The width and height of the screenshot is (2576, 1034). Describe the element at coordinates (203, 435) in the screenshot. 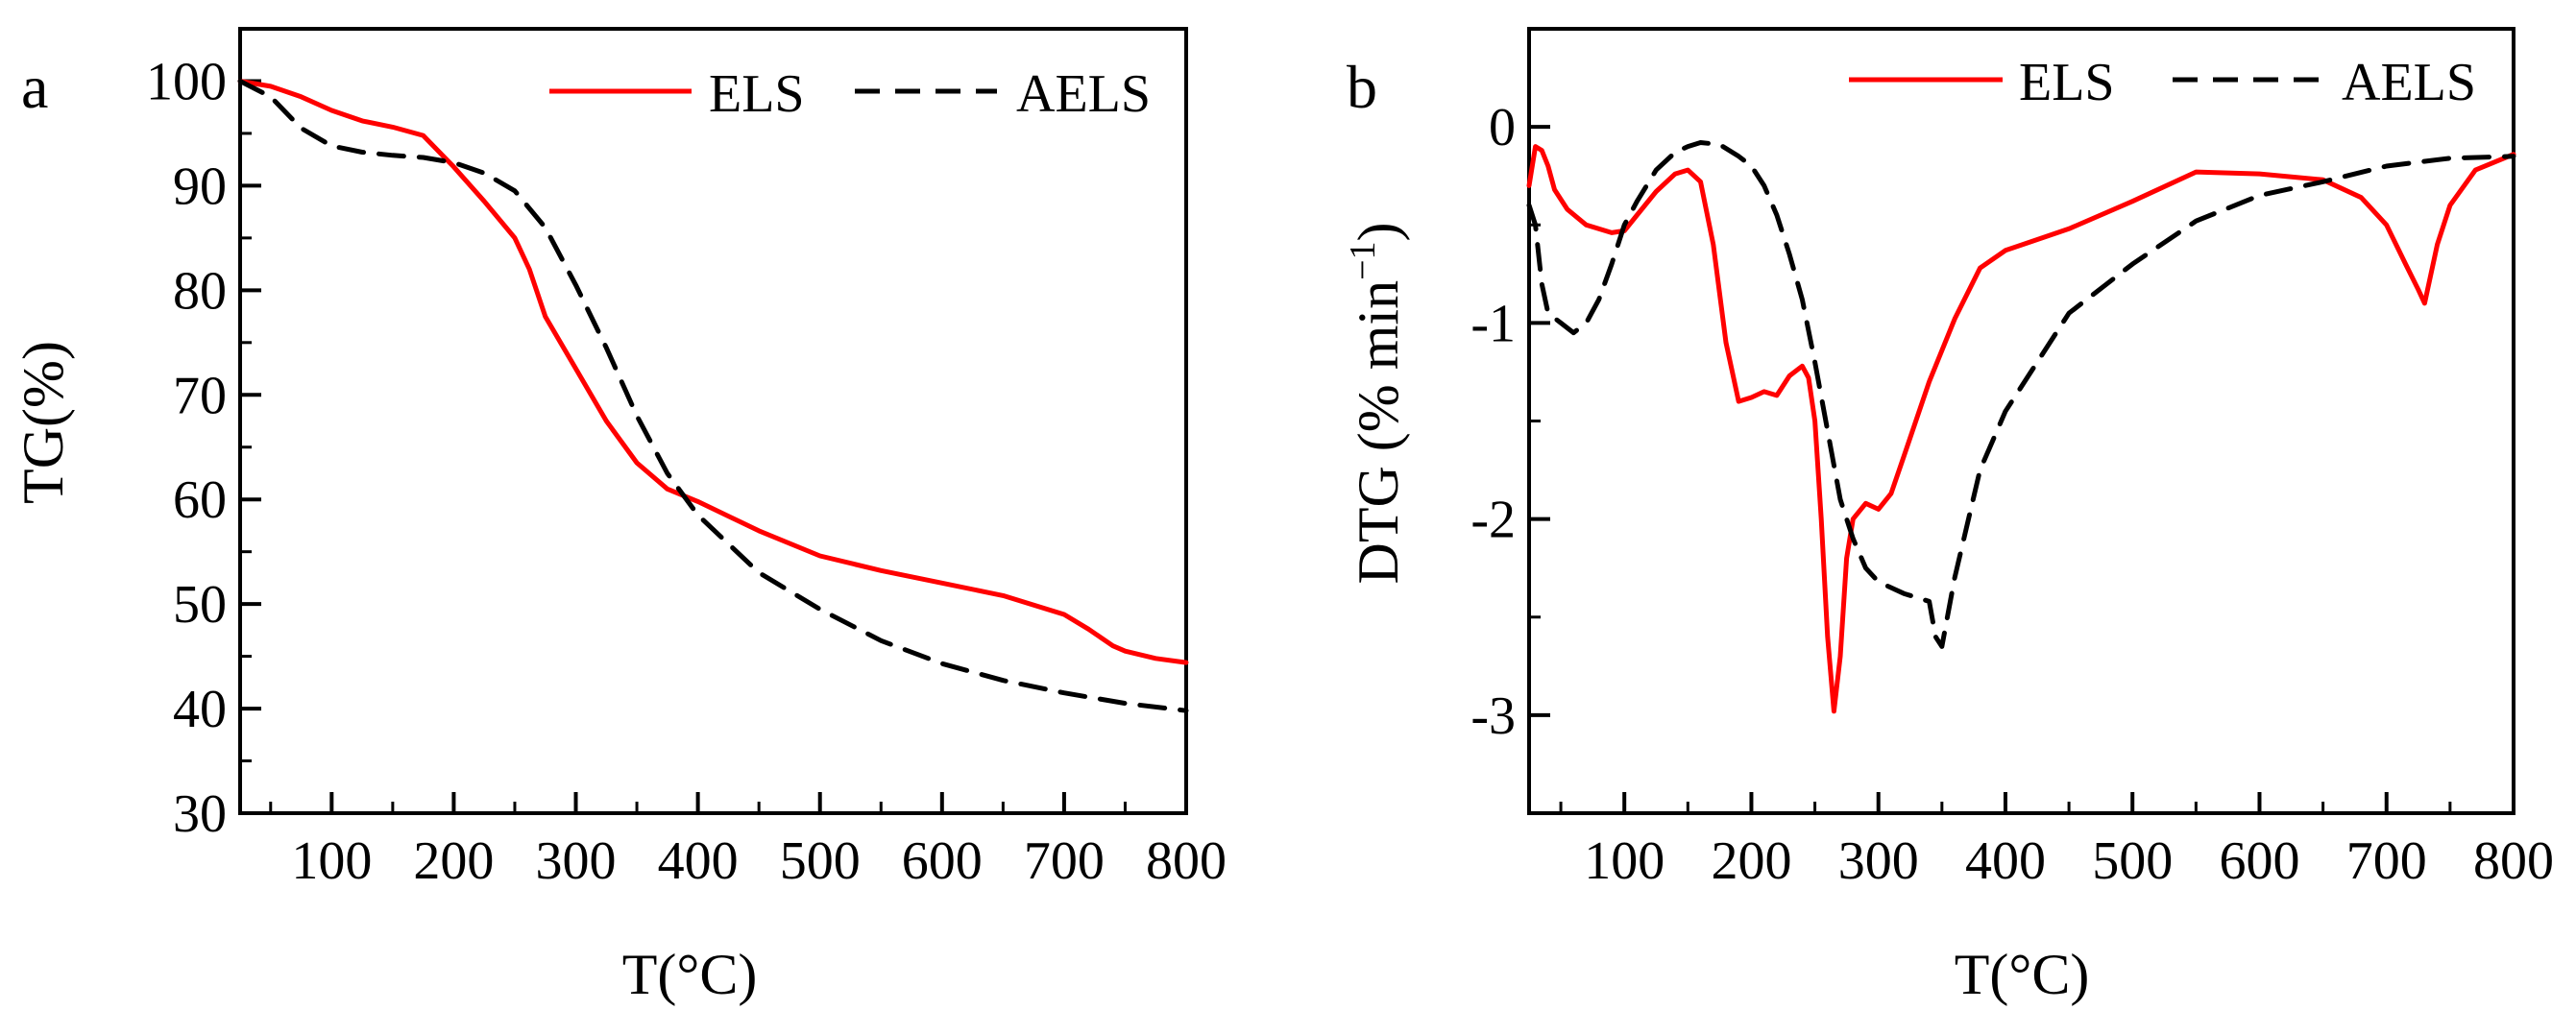

I see `y-ticks-a: 30 40 50 60 70 80 90 100` at that location.